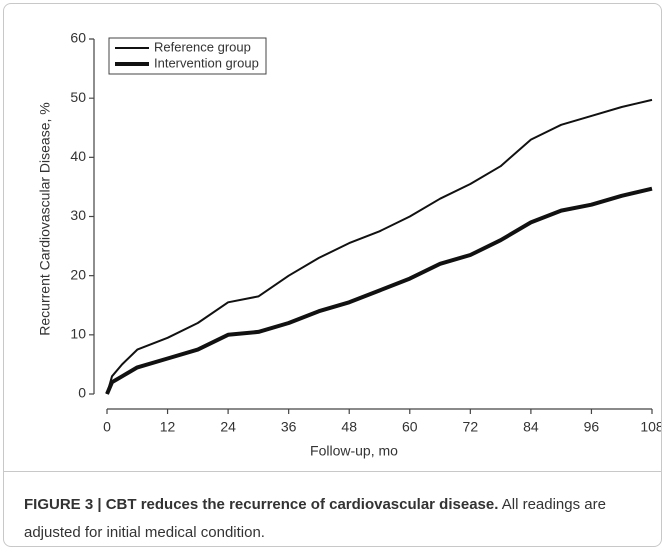 Image resolution: width=667 pixels, height=552 pixels. What do you see at coordinates (107, 427) in the screenshot?
I see `x-tick-label: 0` at bounding box center [107, 427].